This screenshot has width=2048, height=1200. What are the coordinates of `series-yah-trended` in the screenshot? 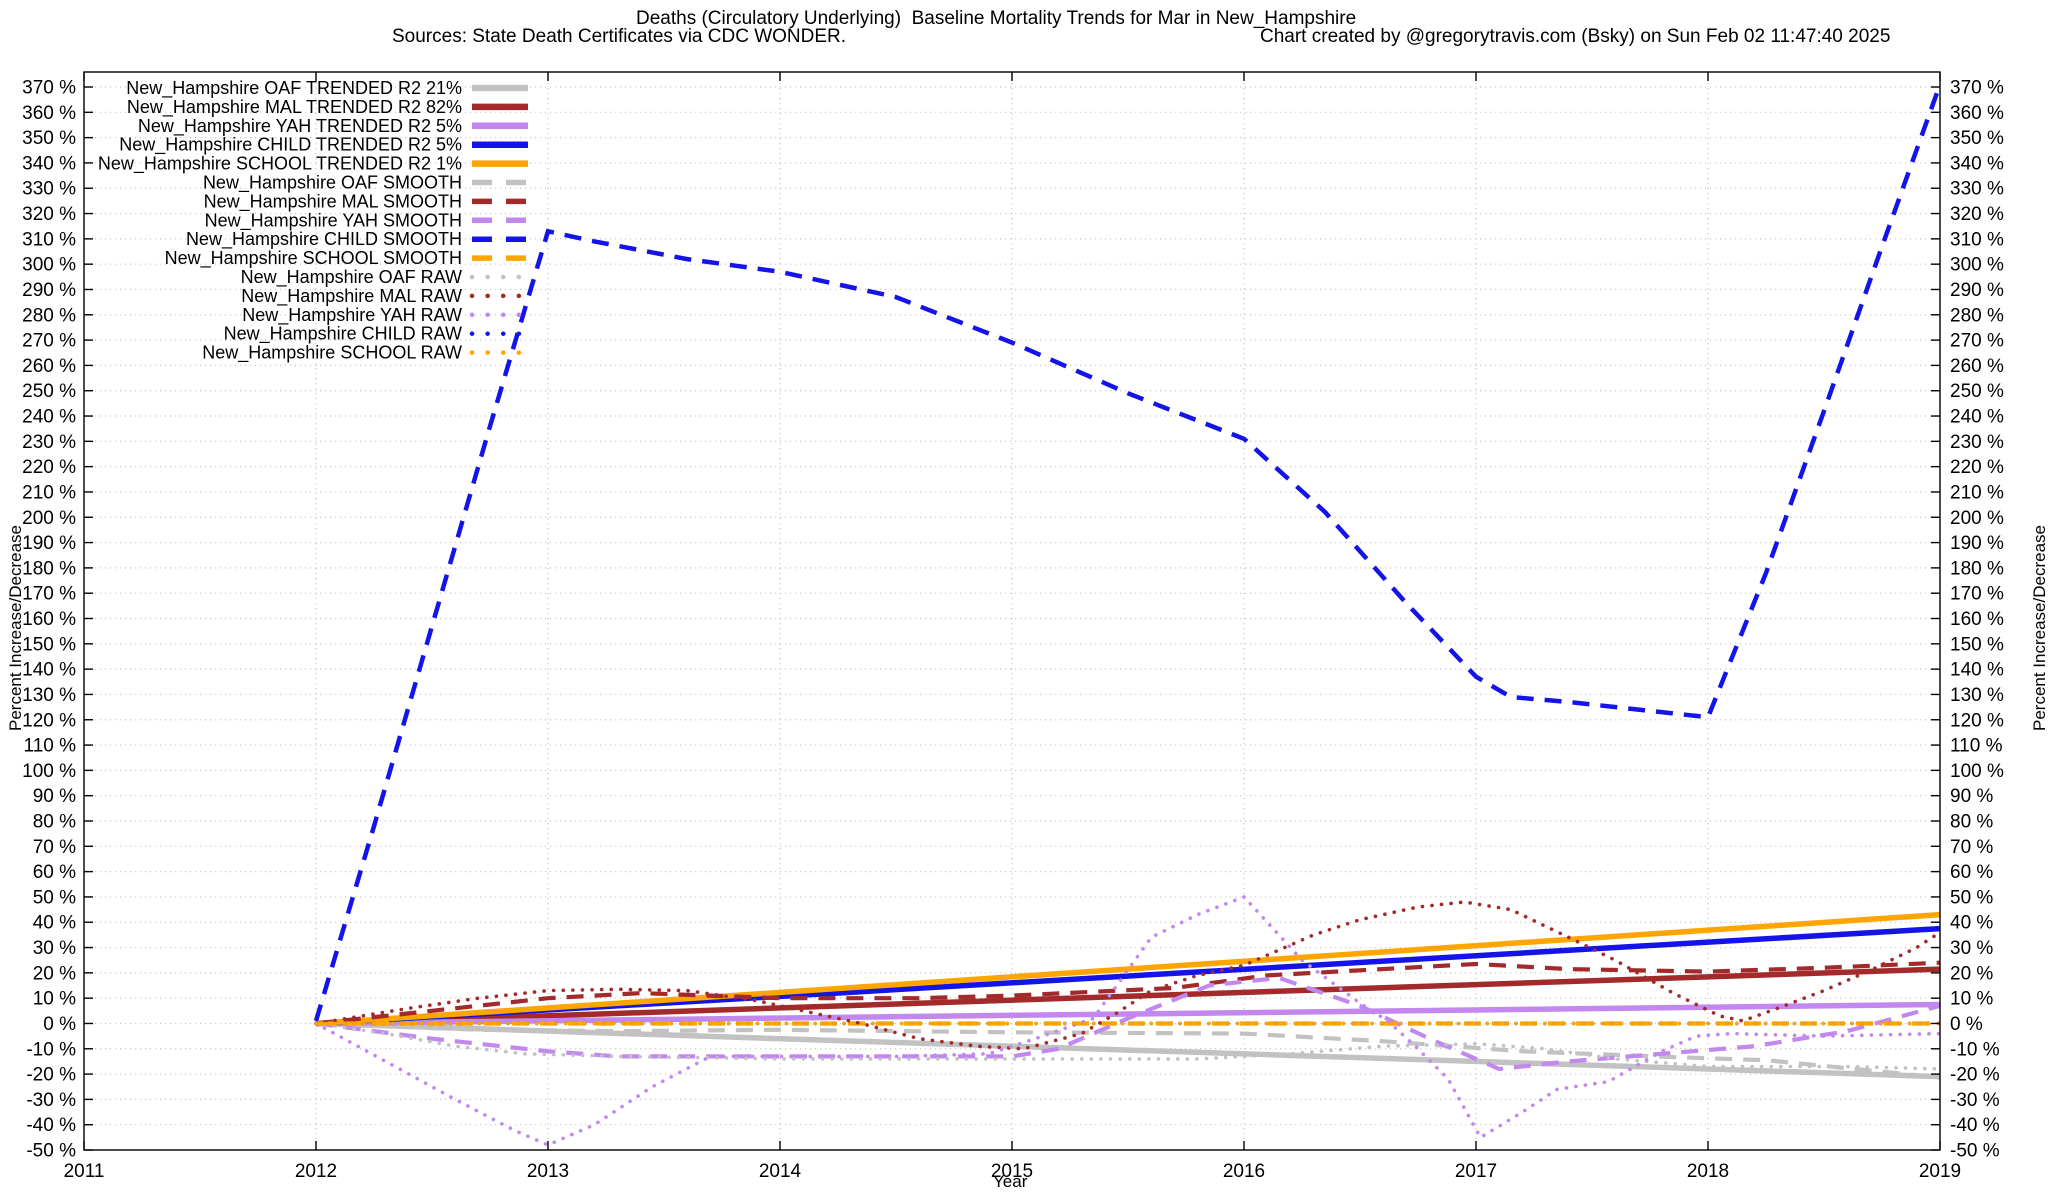 It's located at (1128, 1014).